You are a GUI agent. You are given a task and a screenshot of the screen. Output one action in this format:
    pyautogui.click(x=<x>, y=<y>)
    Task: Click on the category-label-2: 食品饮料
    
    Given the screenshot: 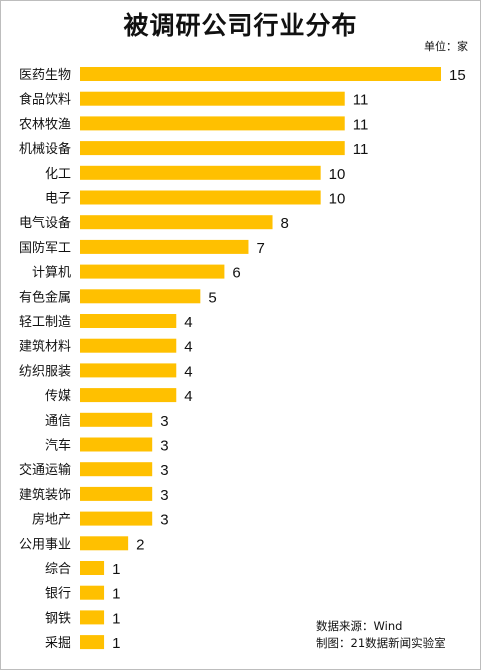 What is the action you would take?
    pyautogui.click(x=45, y=100)
    